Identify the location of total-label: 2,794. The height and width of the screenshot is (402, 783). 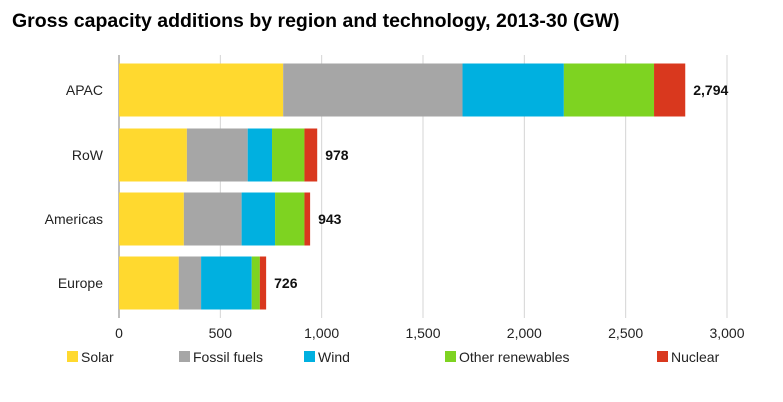
(710, 90).